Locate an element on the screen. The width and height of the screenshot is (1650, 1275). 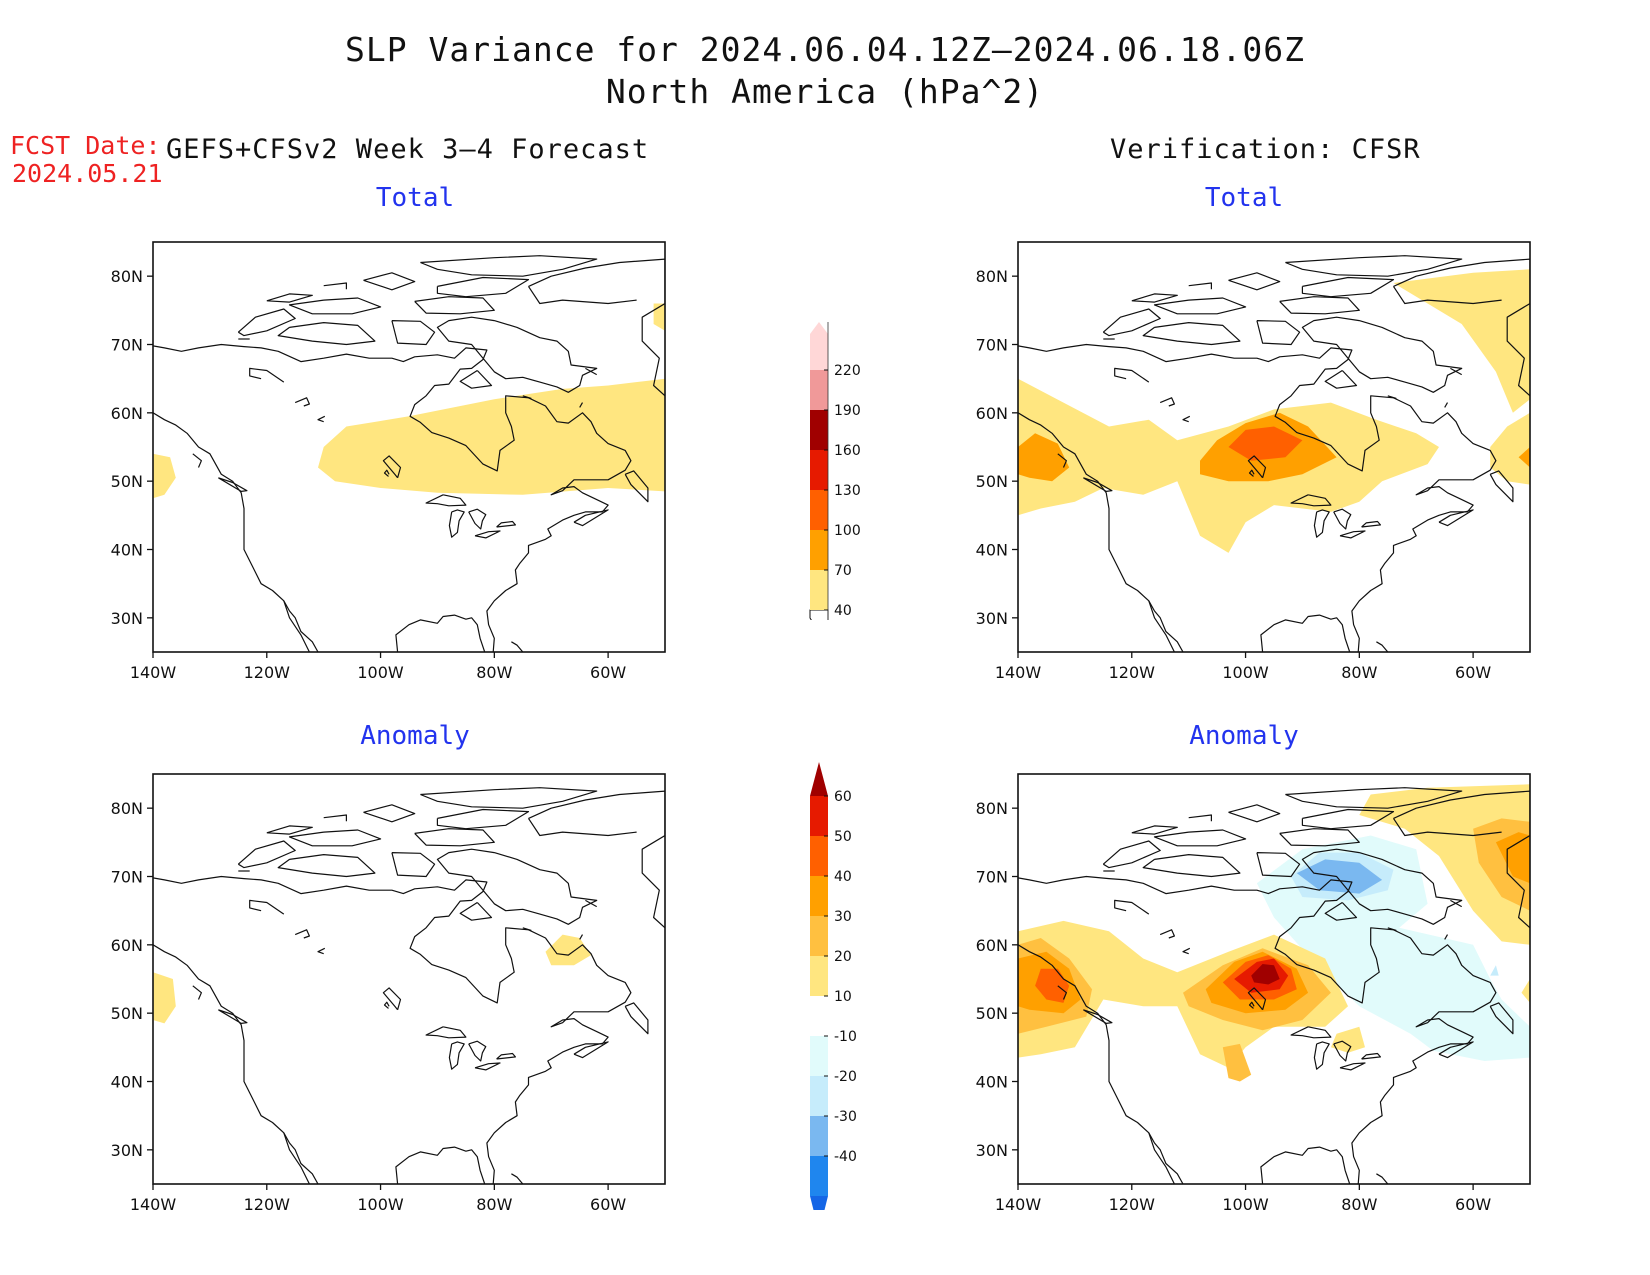
colorbar-label: -40 is located at coordinates (845, 1157).